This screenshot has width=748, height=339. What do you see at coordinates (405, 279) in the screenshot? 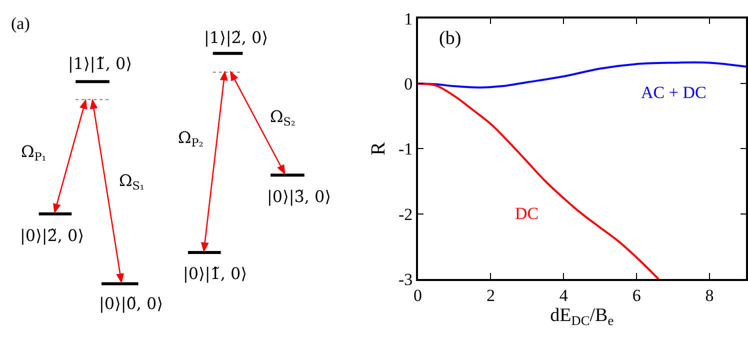
I see `y-tick-label: -3` at bounding box center [405, 279].